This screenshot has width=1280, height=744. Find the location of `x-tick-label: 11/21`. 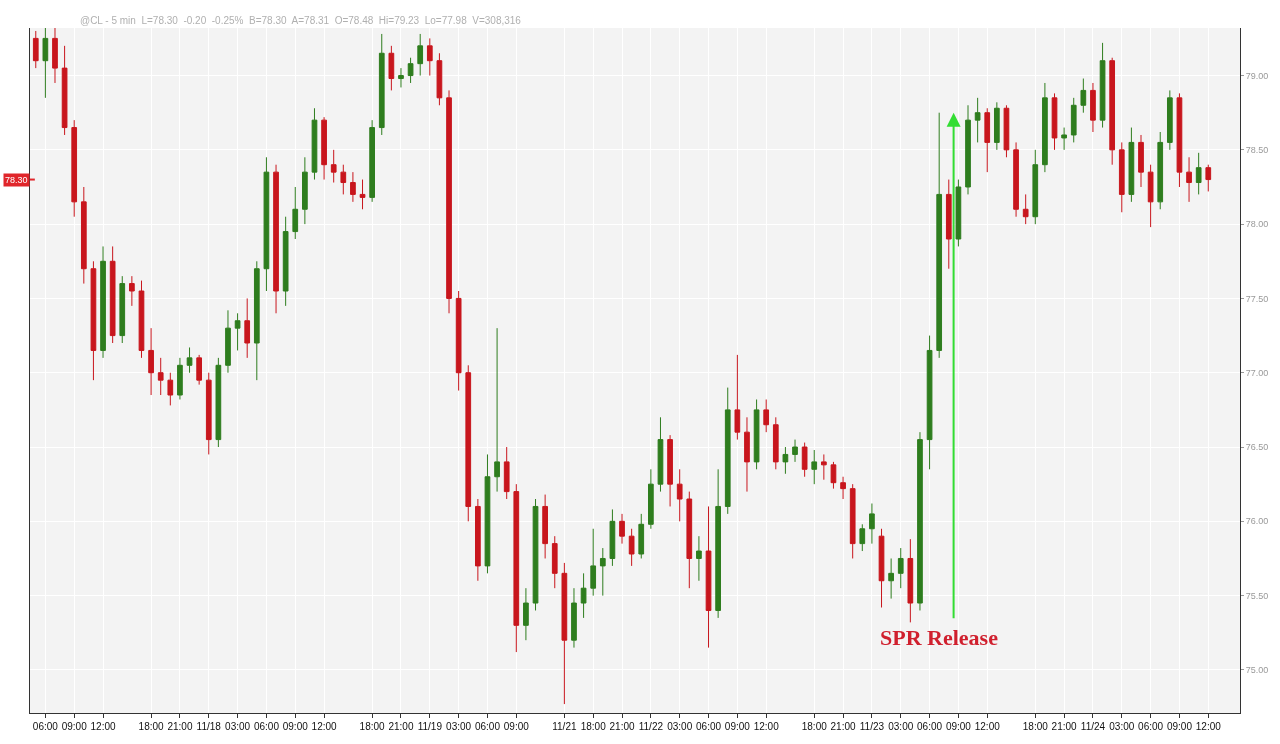

x-tick-label: 11/21 is located at coordinates (564, 726).